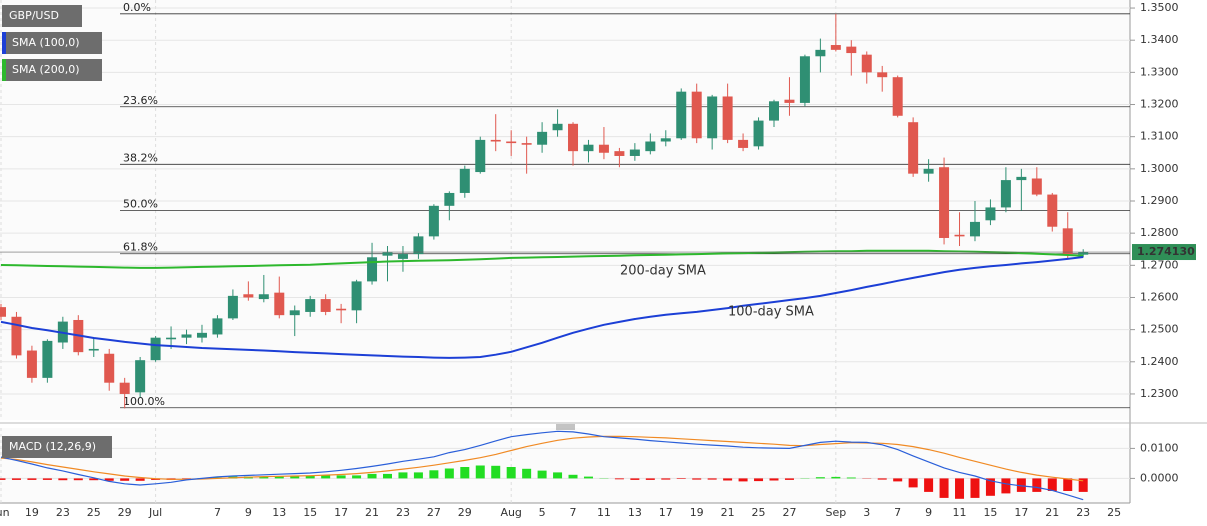 The height and width of the screenshot is (526, 1207). Describe the element at coordinates (1159, 329) in the screenshot. I see `y-tick-label: 1.2500` at that location.